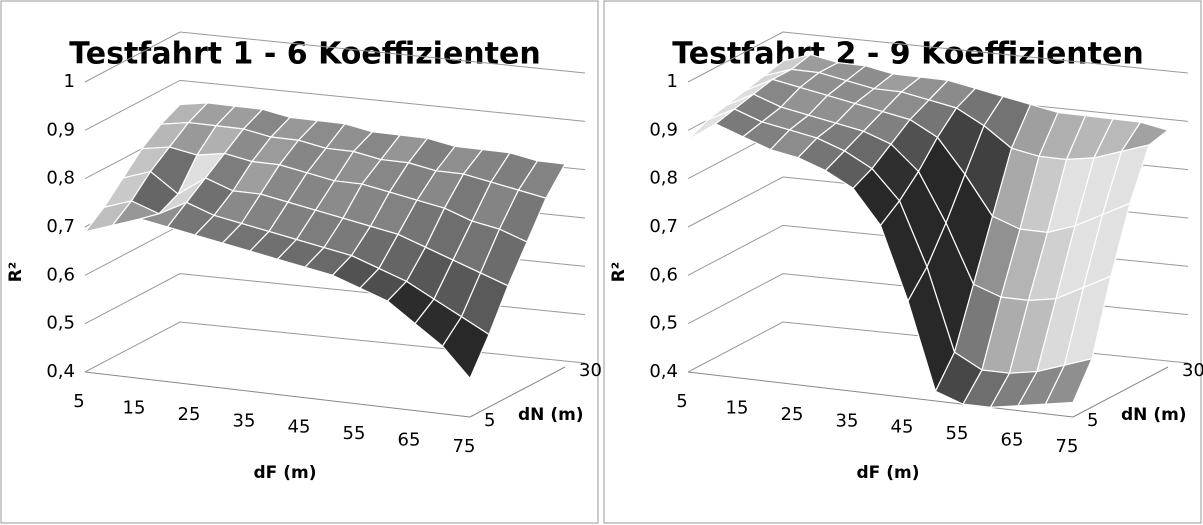 The height and width of the screenshot is (525, 1203). Describe the element at coordinates (907, 54) in the screenshot. I see `chart-title: Testfahrt 2 - 9 Koeffizienten` at that location.